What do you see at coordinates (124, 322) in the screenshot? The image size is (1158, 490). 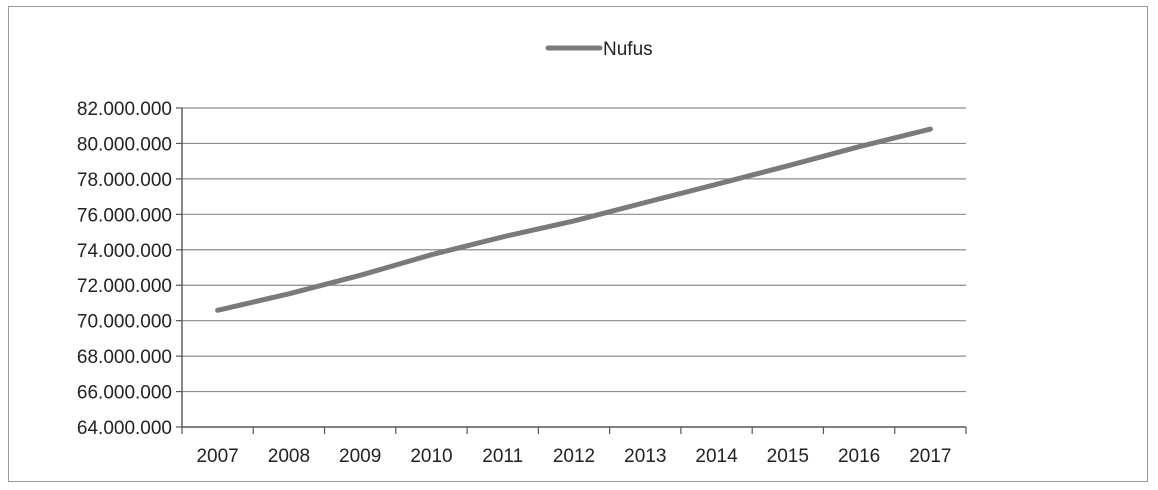 I see `y-tick-label: 70.000.000` at bounding box center [124, 322].